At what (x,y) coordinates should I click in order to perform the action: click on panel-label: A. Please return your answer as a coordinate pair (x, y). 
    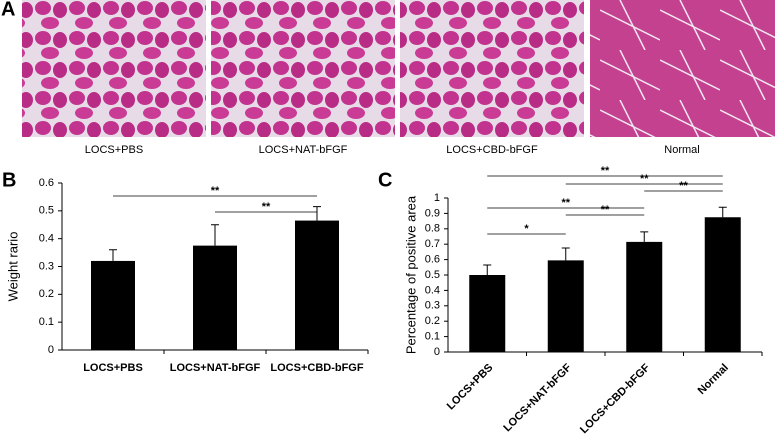
    Looking at the image, I should click on (8, 10).